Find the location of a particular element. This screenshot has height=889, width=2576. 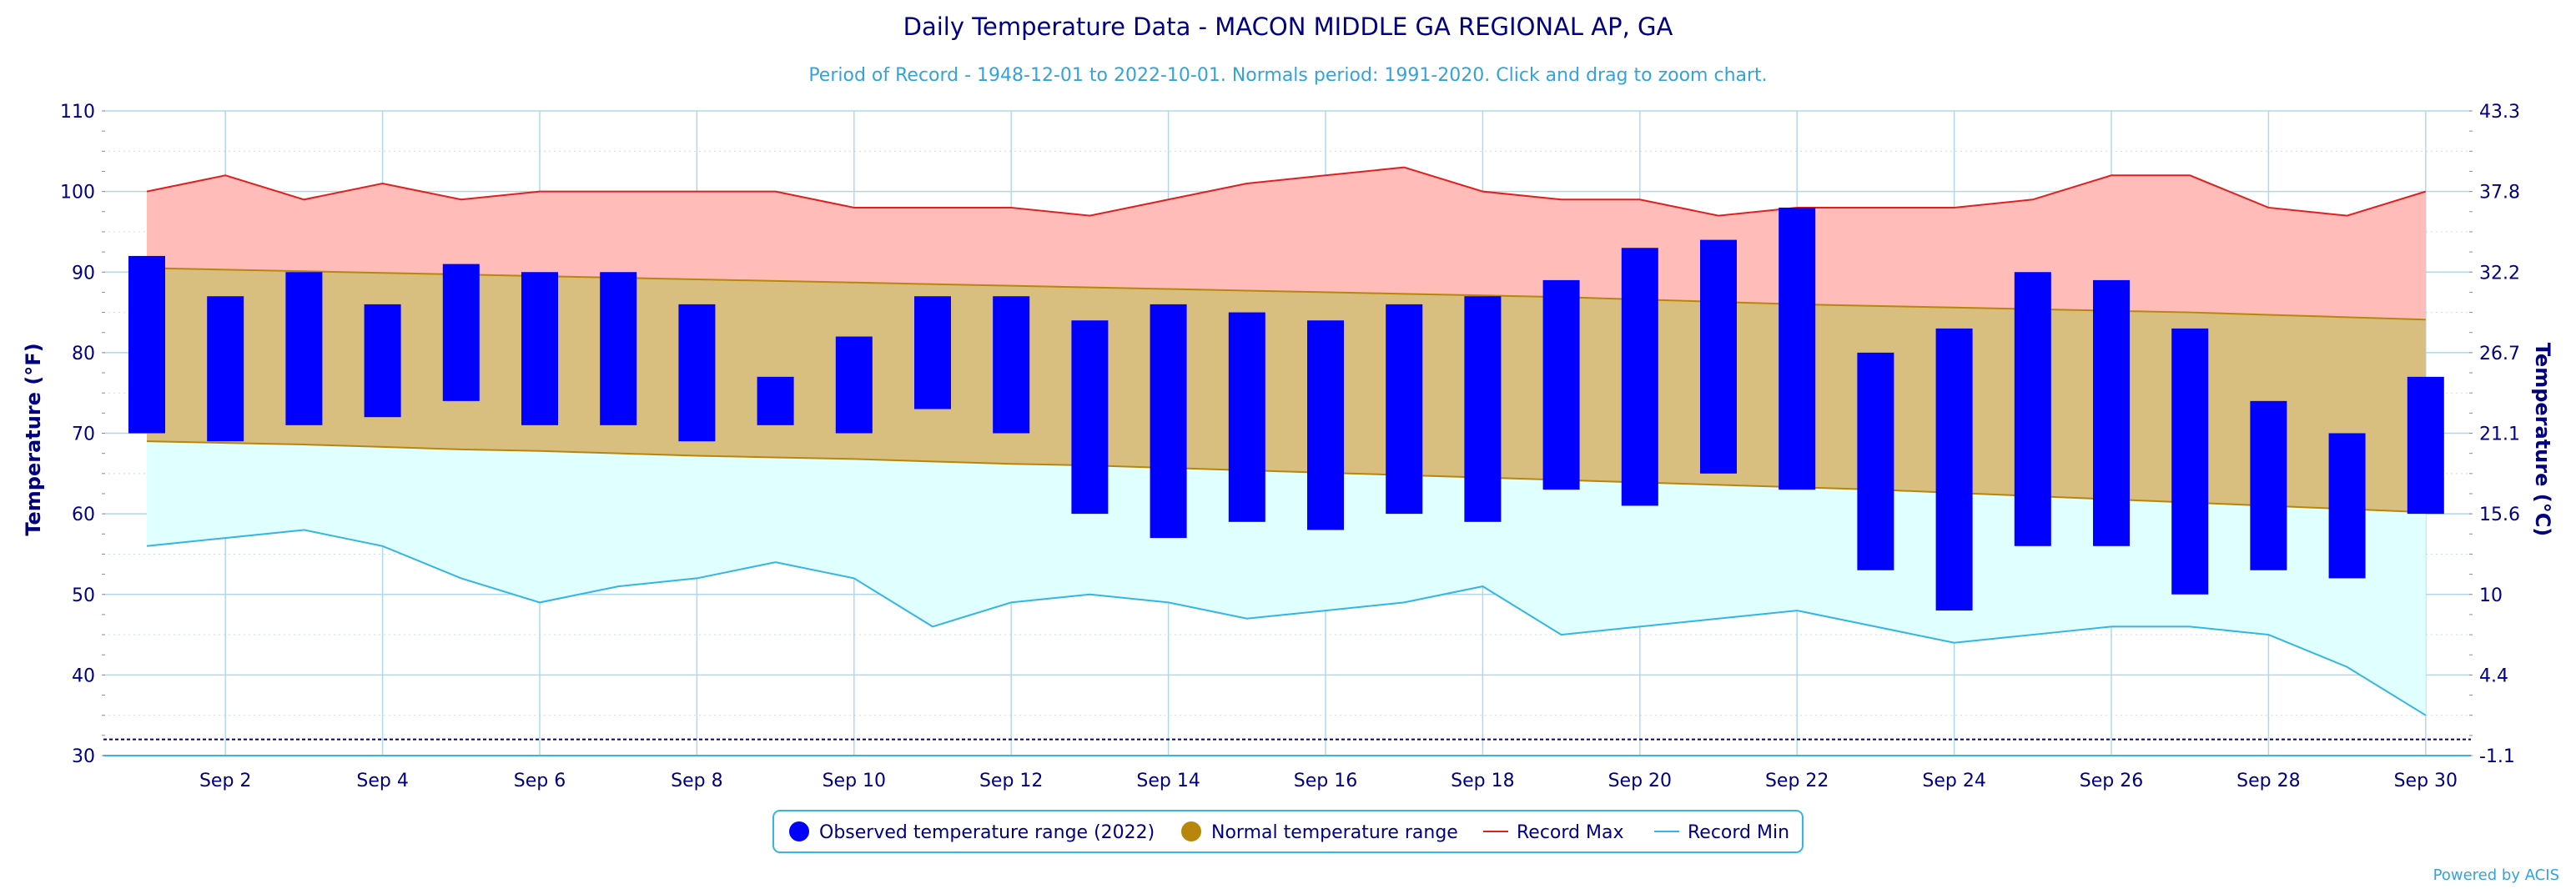

legend-observed-marker is located at coordinates (799, 831).